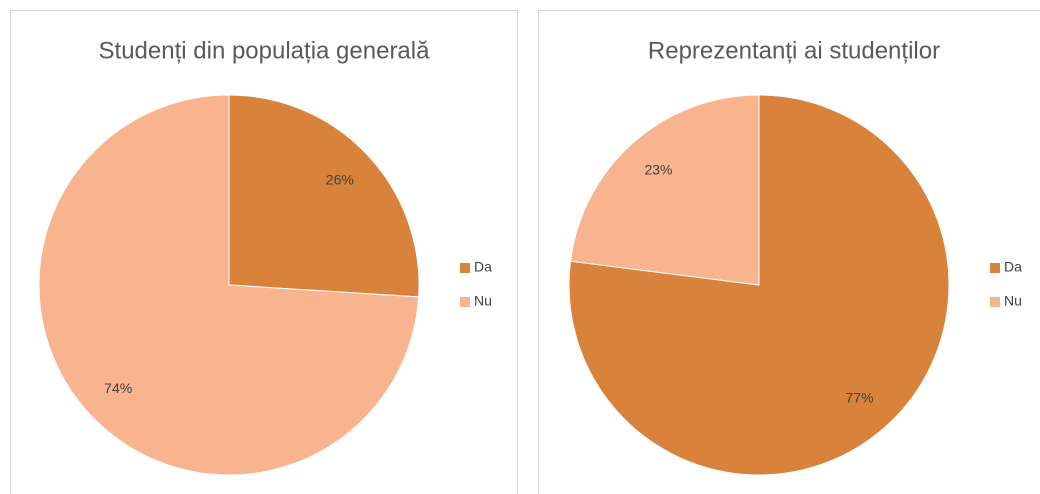  Describe the element at coordinates (658, 170) in the screenshot. I see `data-label: 23%` at that location.